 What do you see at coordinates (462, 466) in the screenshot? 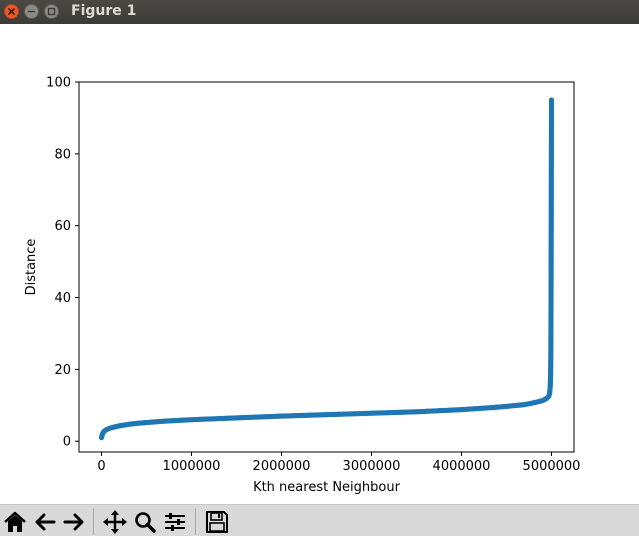
I see `x-tick-label: 4000000` at bounding box center [462, 466].